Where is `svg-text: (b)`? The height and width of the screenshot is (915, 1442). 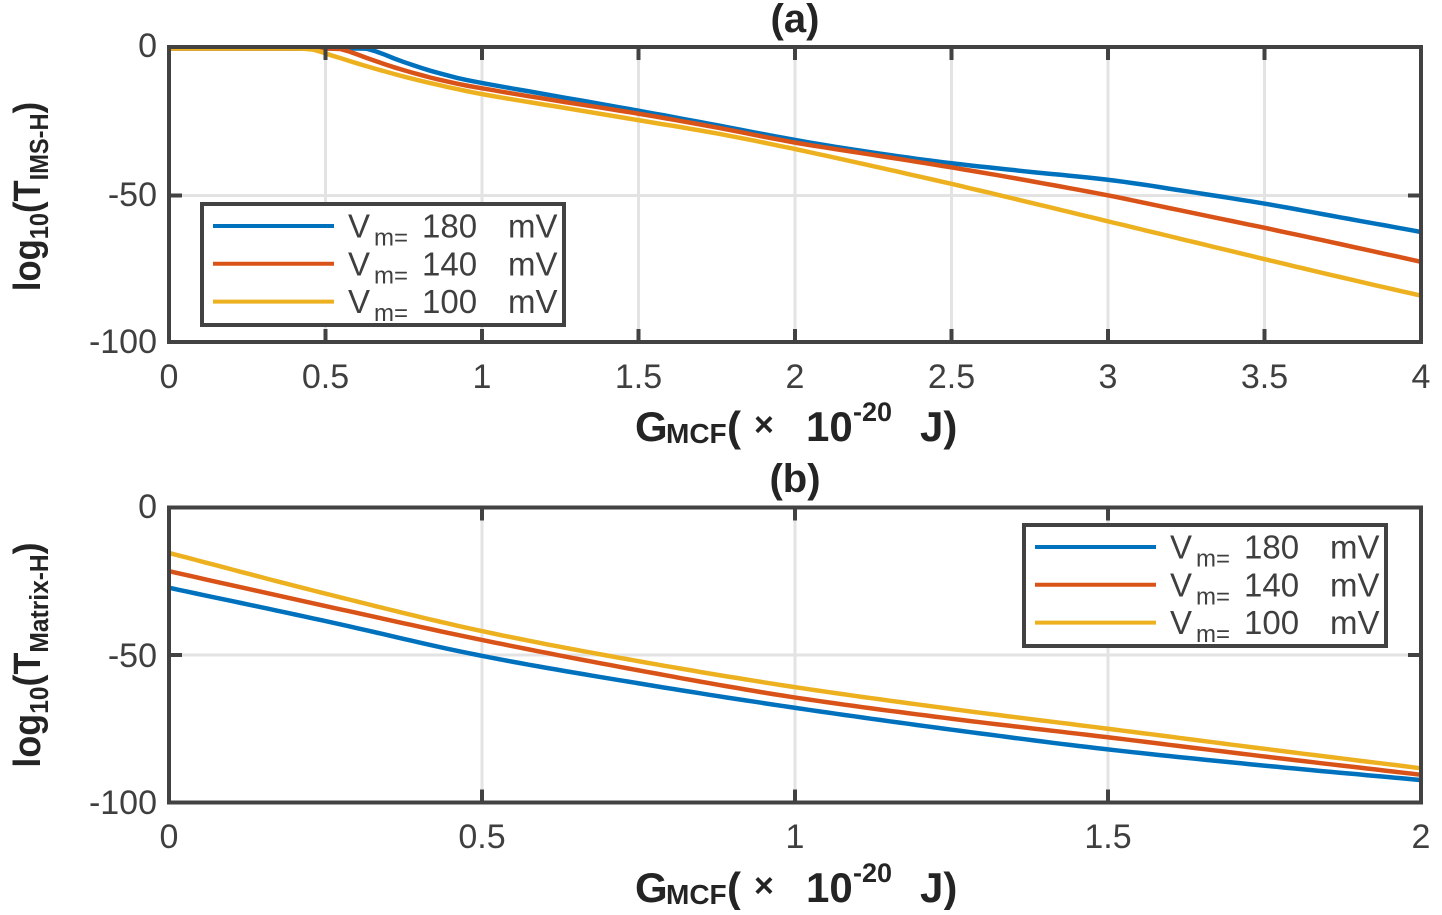
svg-text: (b) is located at coordinates (794, 479).